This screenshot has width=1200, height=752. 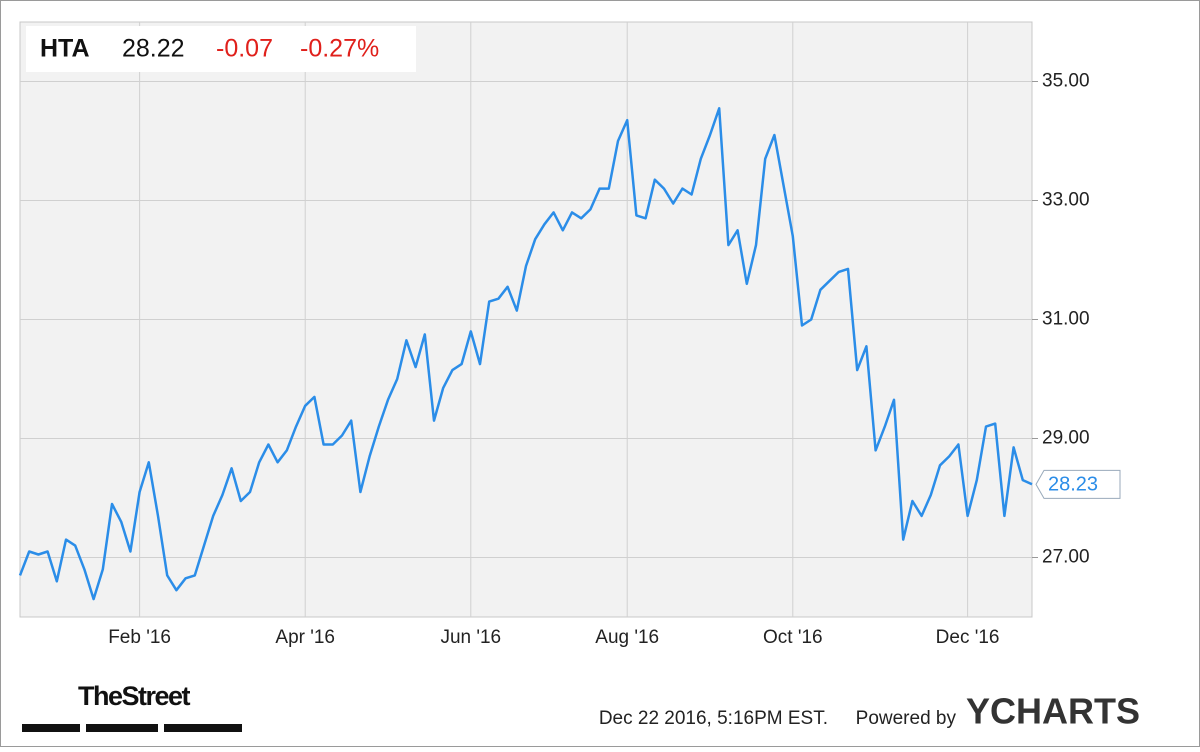 I want to click on y-tick-label: 31.00, so click(x=1066, y=319).